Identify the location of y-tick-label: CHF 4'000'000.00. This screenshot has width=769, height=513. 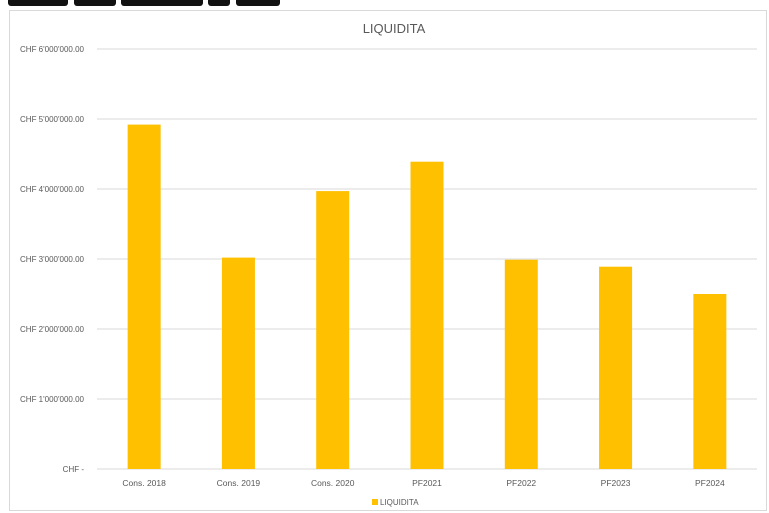
(52, 189).